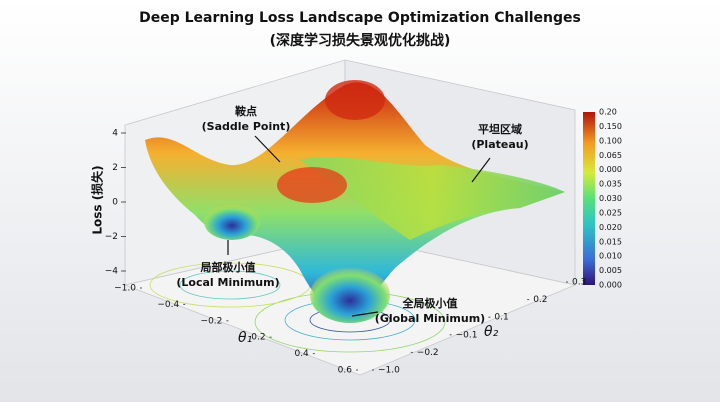 This screenshot has height=402, width=720. Describe the element at coordinates (491, 332) in the screenshot. I see `y-axis-label: θ₂` at that location.